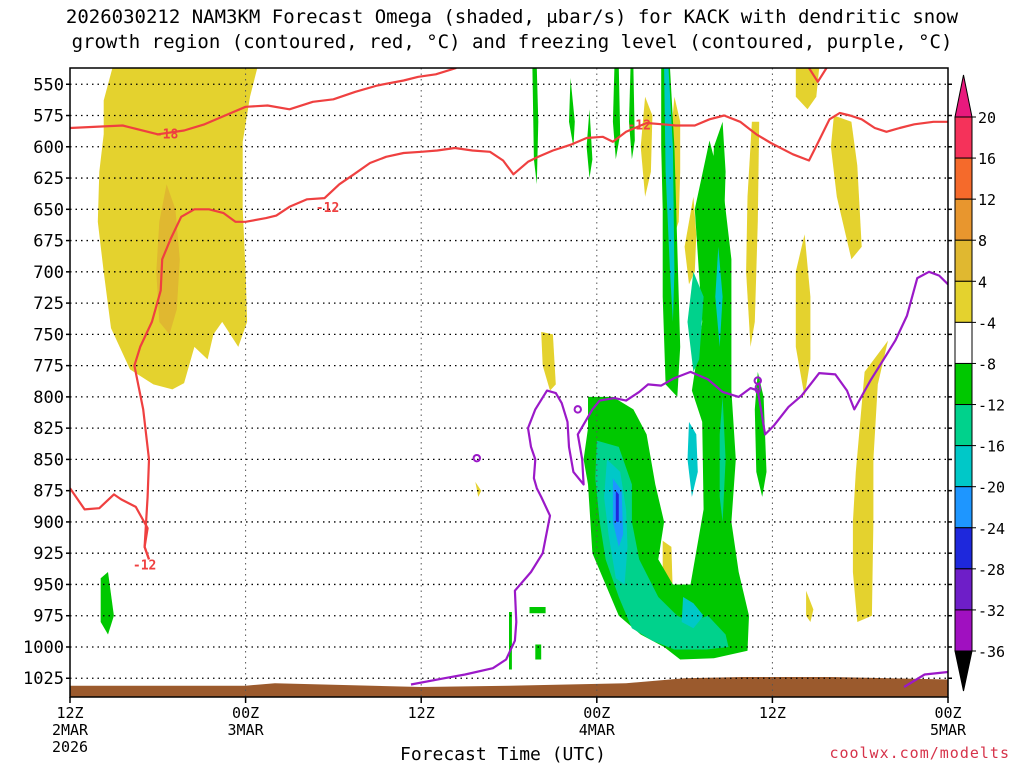  I want to click on contour-label: 0, so click(758, 389).